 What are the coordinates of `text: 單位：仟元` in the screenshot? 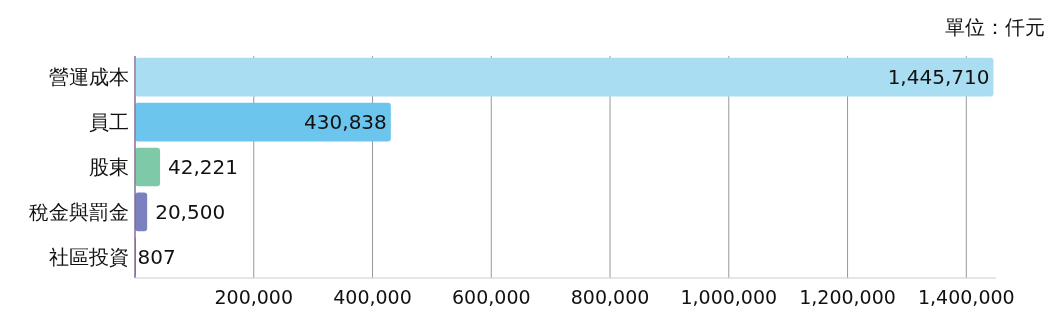 It's located at (995, 27).